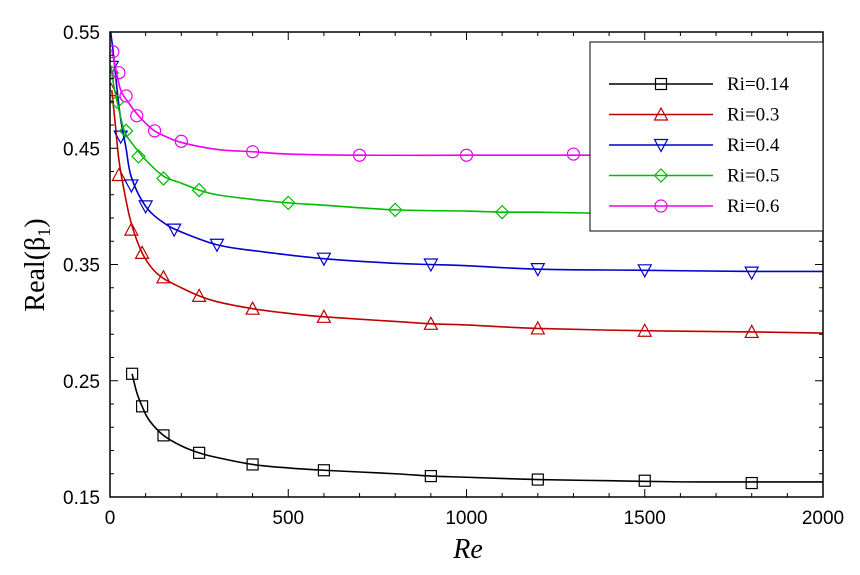 The image size is (860, 575). I want to click on y-tick-label: 0.35, so click(81, 266).